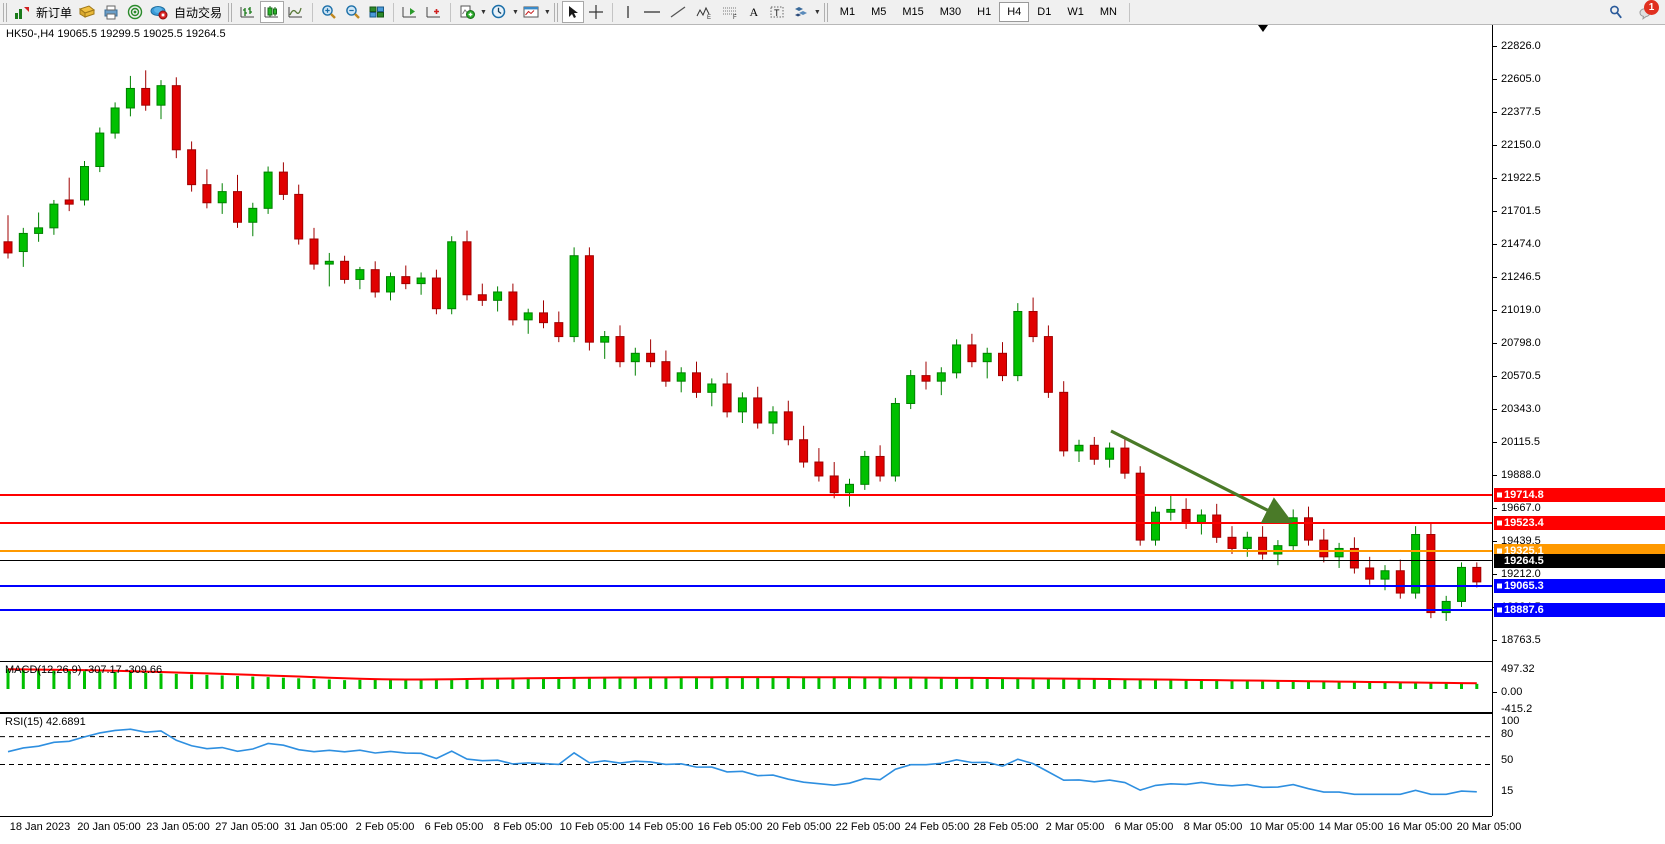 The width and height of the screenshot is (1665, 844). Describe the element at coordinates (847, 12) in the screenshot. I see `timeframe-m1: M1` at that location.